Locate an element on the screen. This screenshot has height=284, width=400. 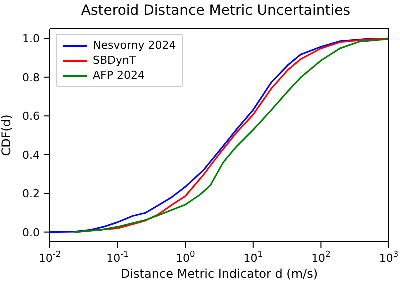
y-tick-label: 0.4 is located at coordinates (31, 155).